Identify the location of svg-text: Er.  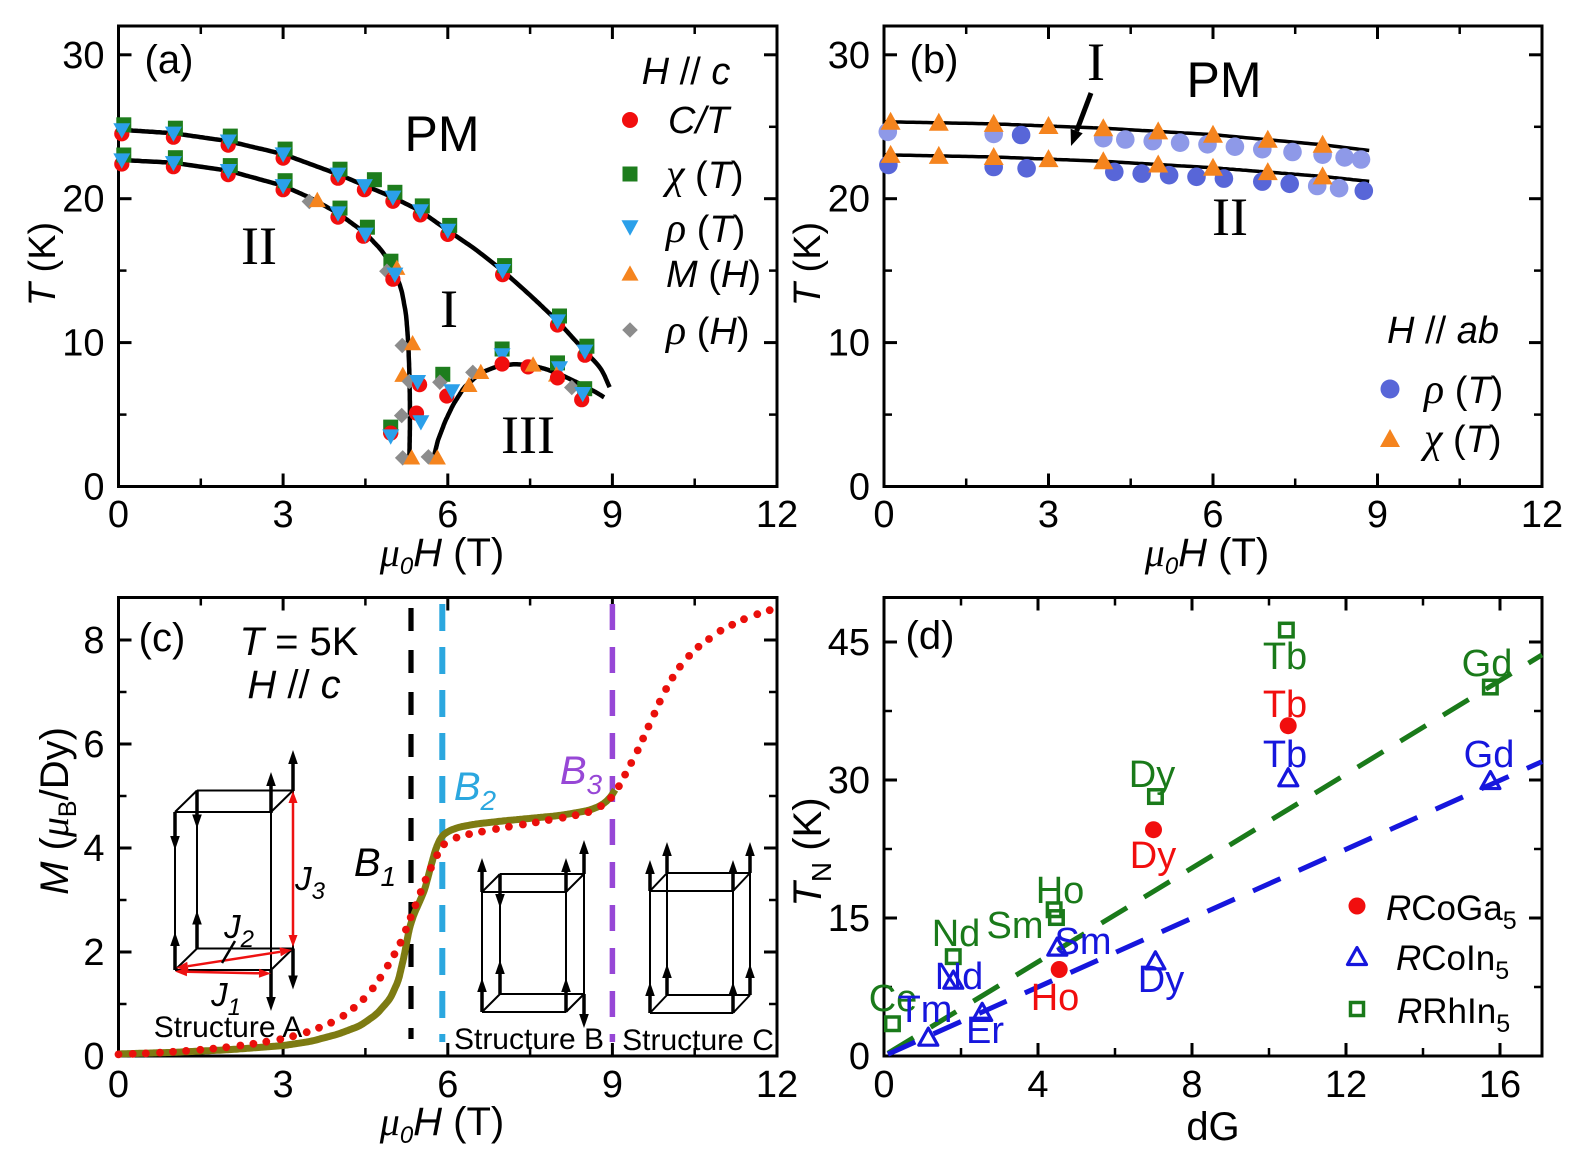
(985, 1031).